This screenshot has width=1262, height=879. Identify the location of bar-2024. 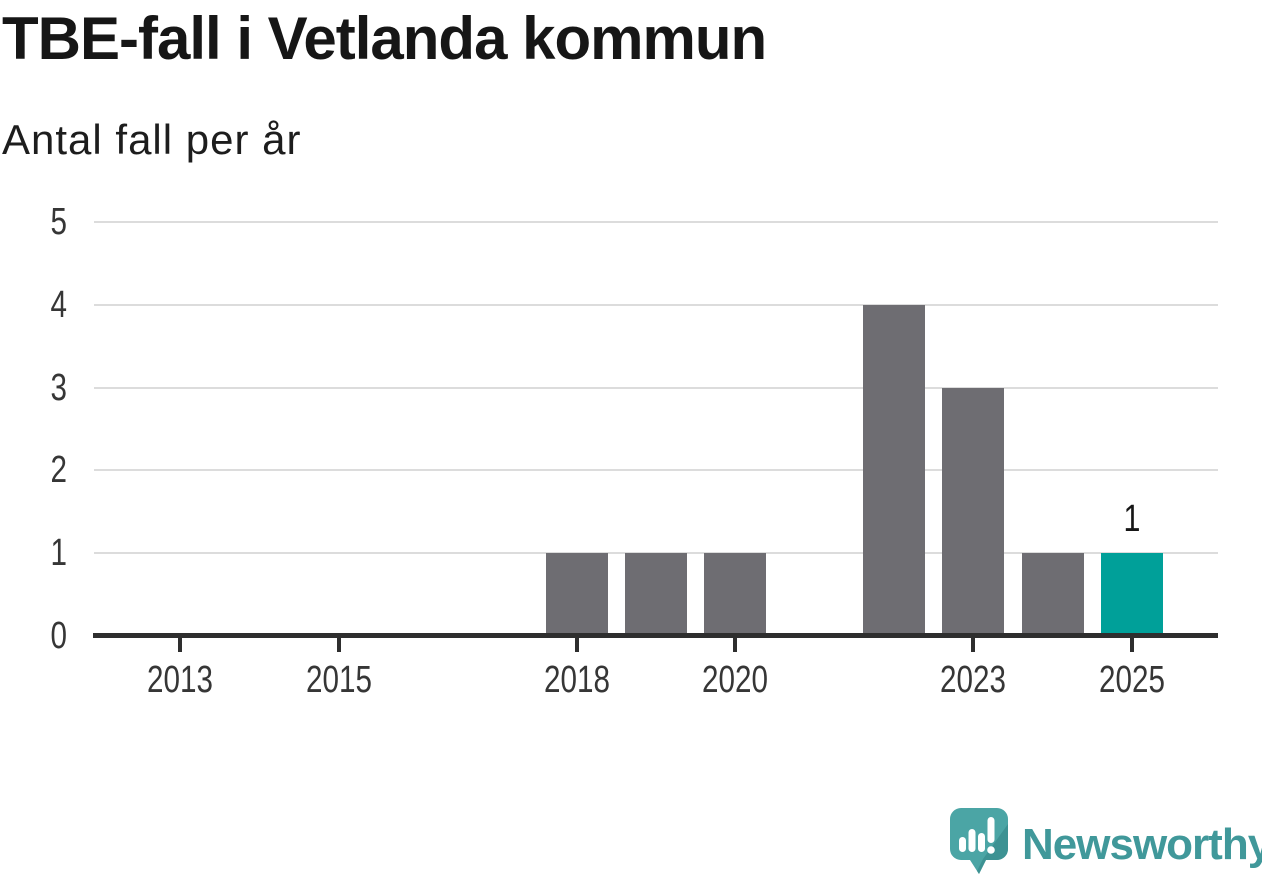
(1053, 594).